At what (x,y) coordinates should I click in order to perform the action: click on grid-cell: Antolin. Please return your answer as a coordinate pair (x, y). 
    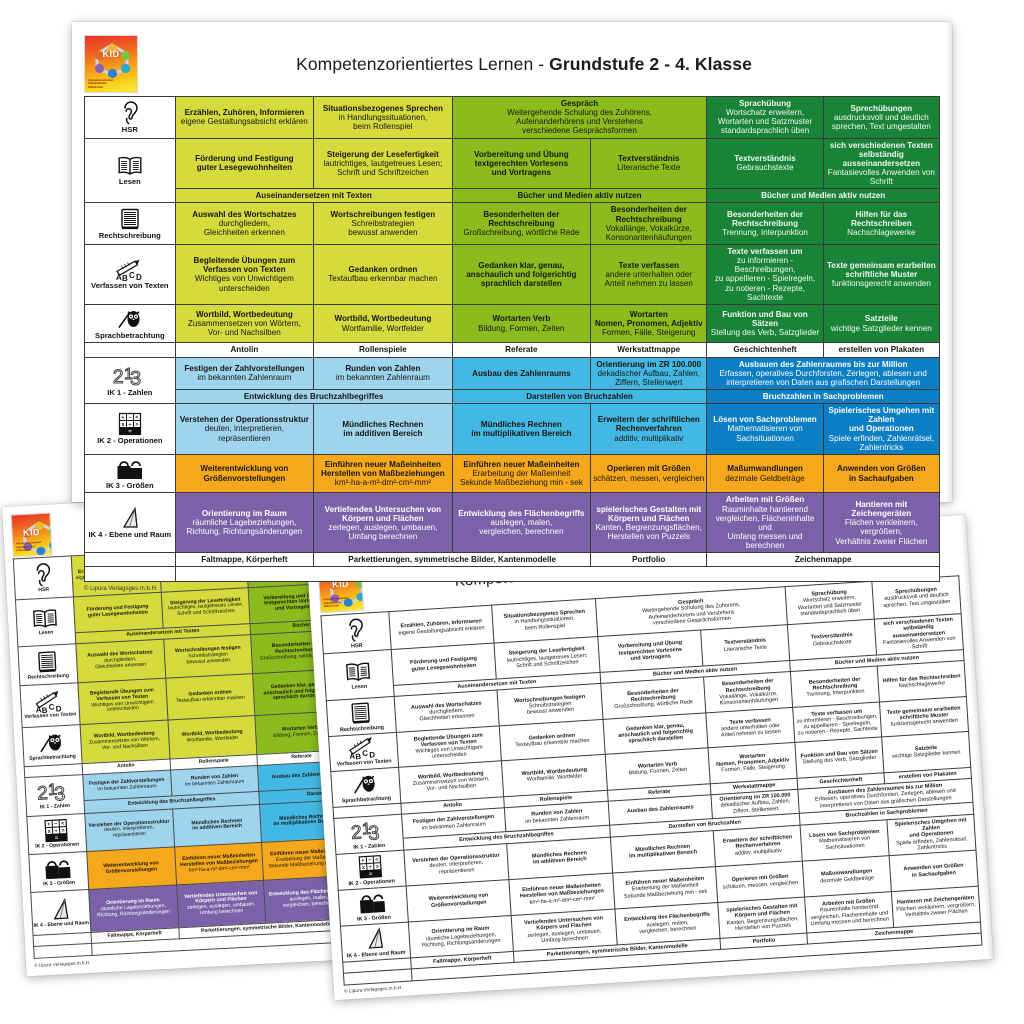
    Looking at the image, I should click on (244, 350).